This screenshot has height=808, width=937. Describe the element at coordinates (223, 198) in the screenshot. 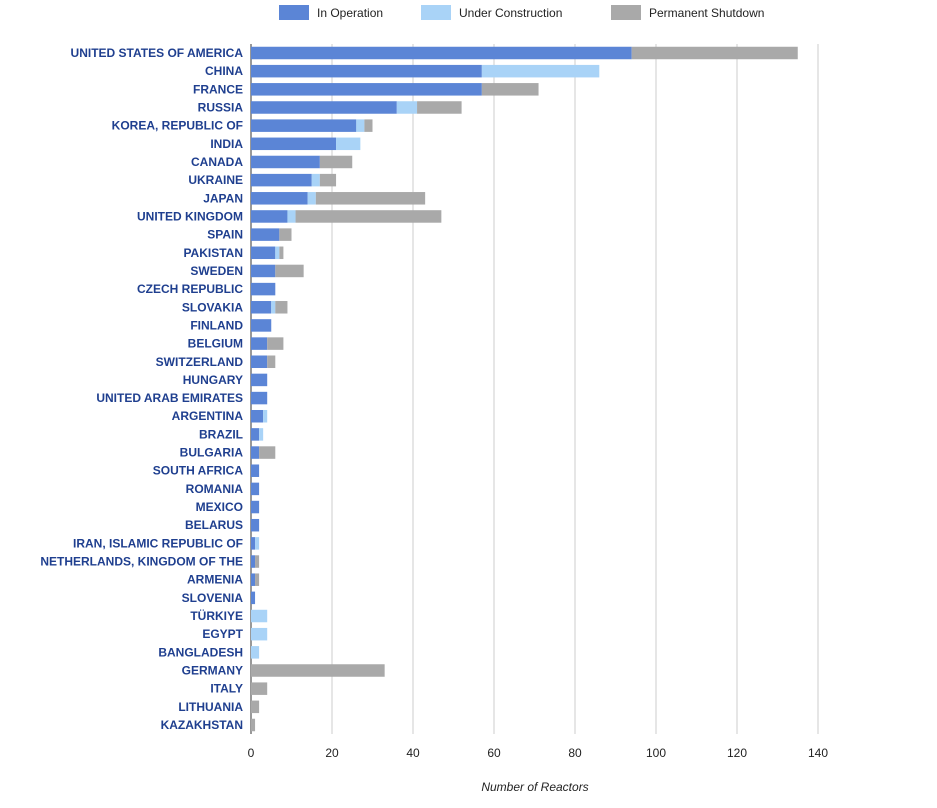

I see `category-label: JAPAN` at that location.